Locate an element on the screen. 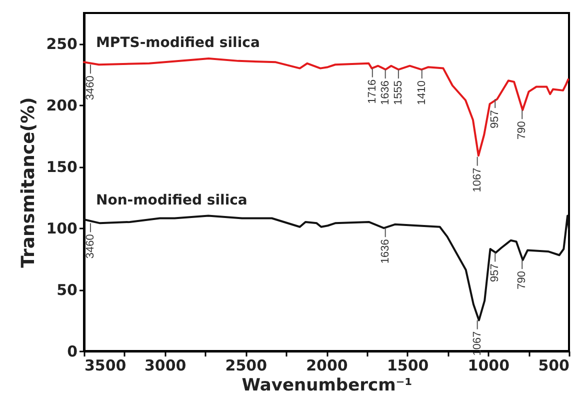  x-axis-title: Wavenumbercm⁻¹ is located at coordinates (327, 386).